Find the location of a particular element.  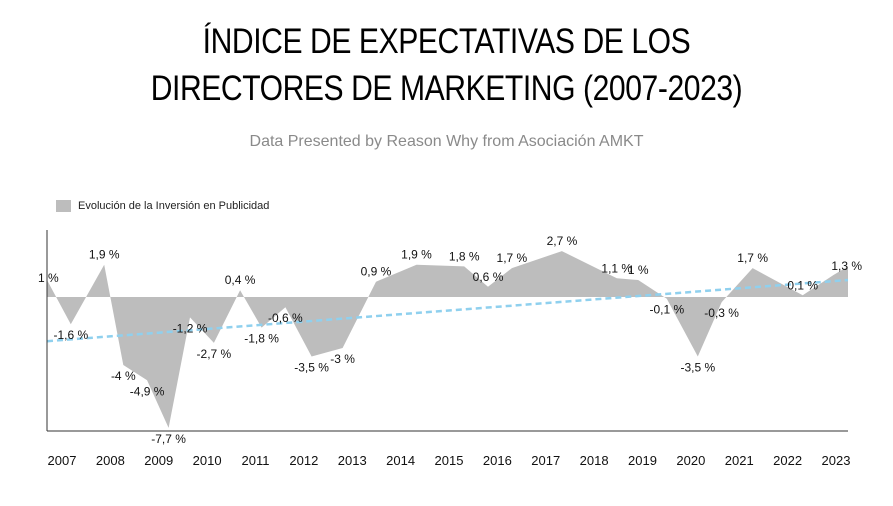

x-tick-label: 2015 is located at coordinates (449, 460).